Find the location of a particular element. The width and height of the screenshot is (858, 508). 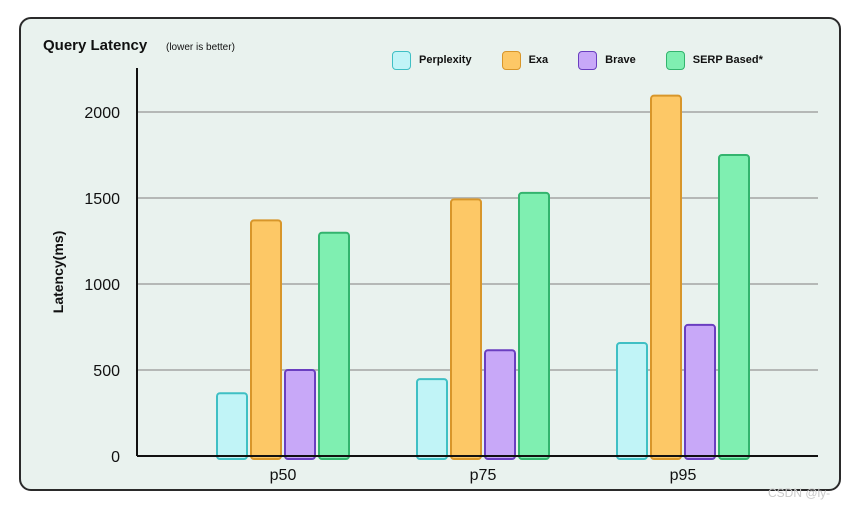

legend-item-exa: Exa is located at coordinates (525, 60).